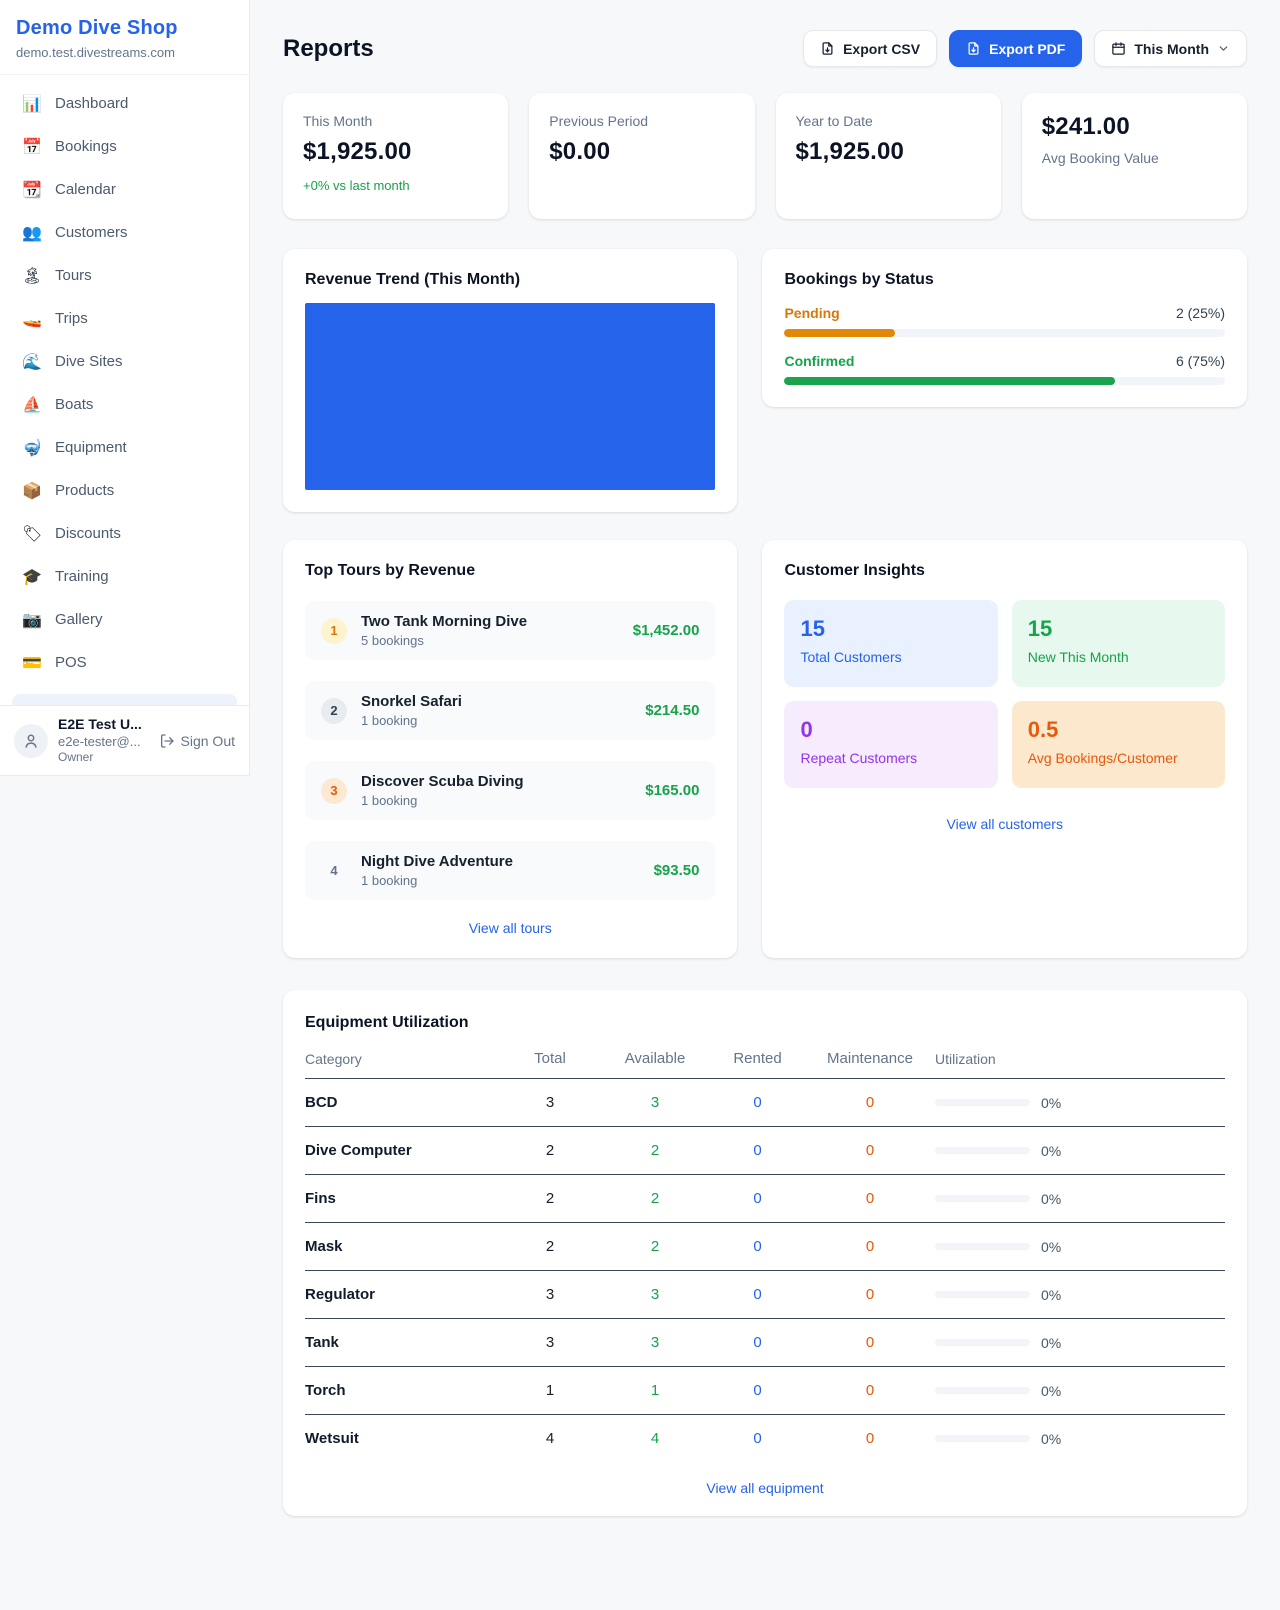  Describe the element at coordinates (124, 533) in the screenshot. I see `sidebar-item-discounts: 🏷 Discounts` at that location.